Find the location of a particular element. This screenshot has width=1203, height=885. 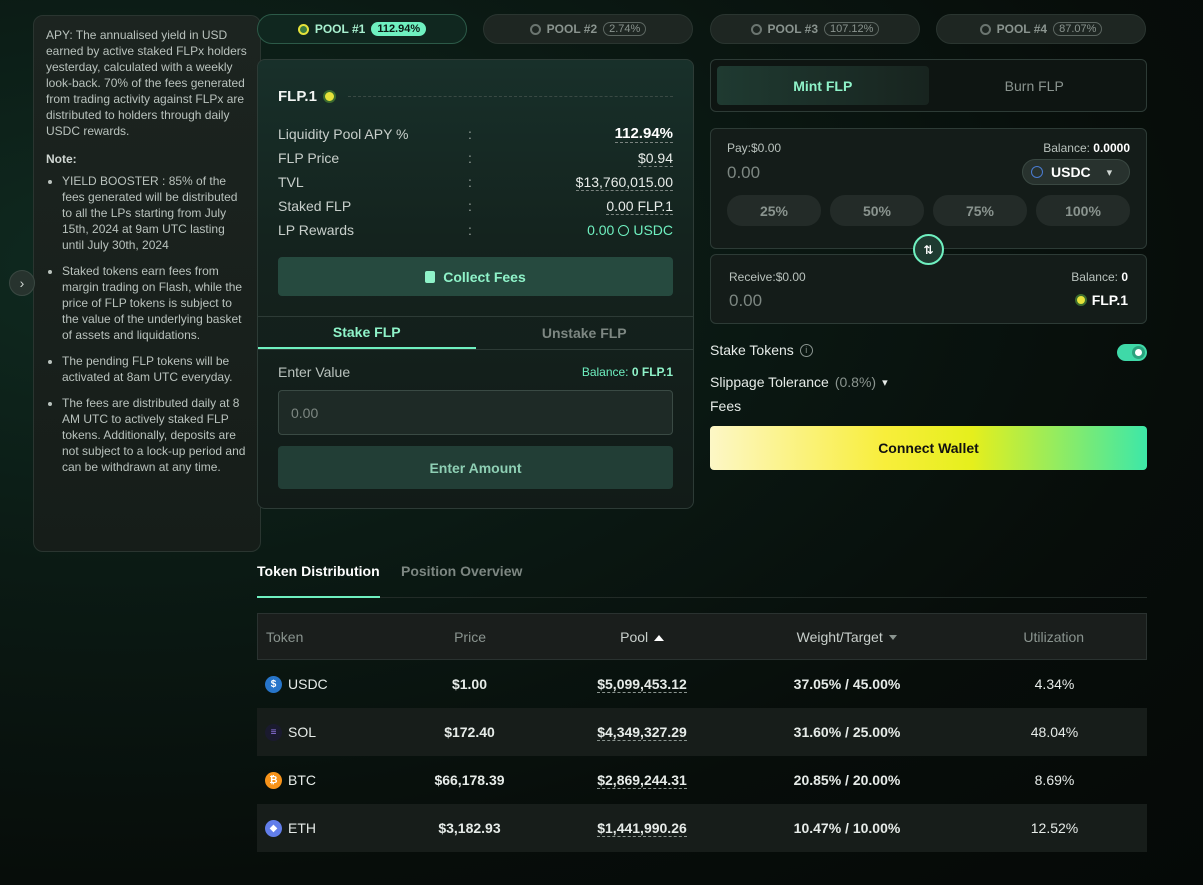

token-cell: ◆ ETH is located at coordinates (322, 828).